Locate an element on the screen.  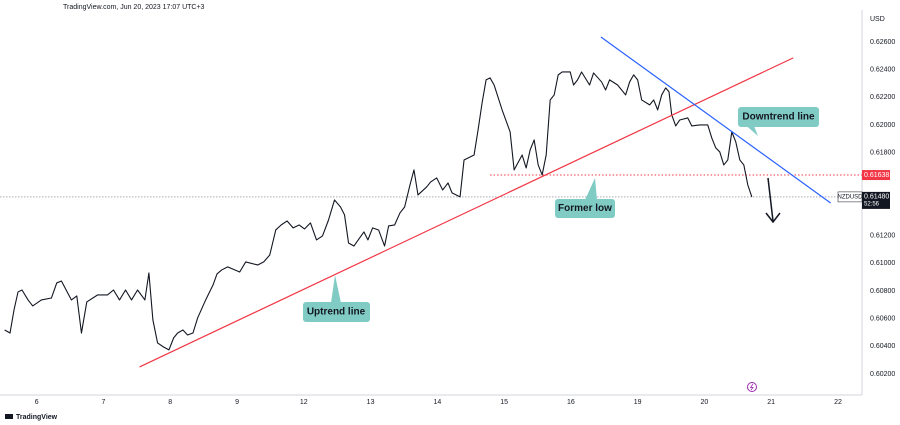
currency: USD is located at coordinates (877, 19).